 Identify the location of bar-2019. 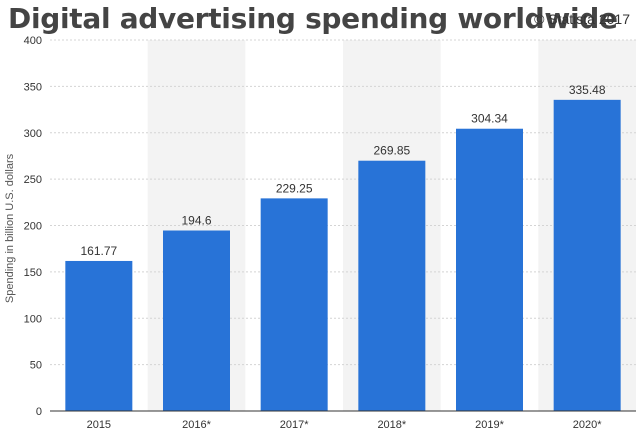
(489, 269).